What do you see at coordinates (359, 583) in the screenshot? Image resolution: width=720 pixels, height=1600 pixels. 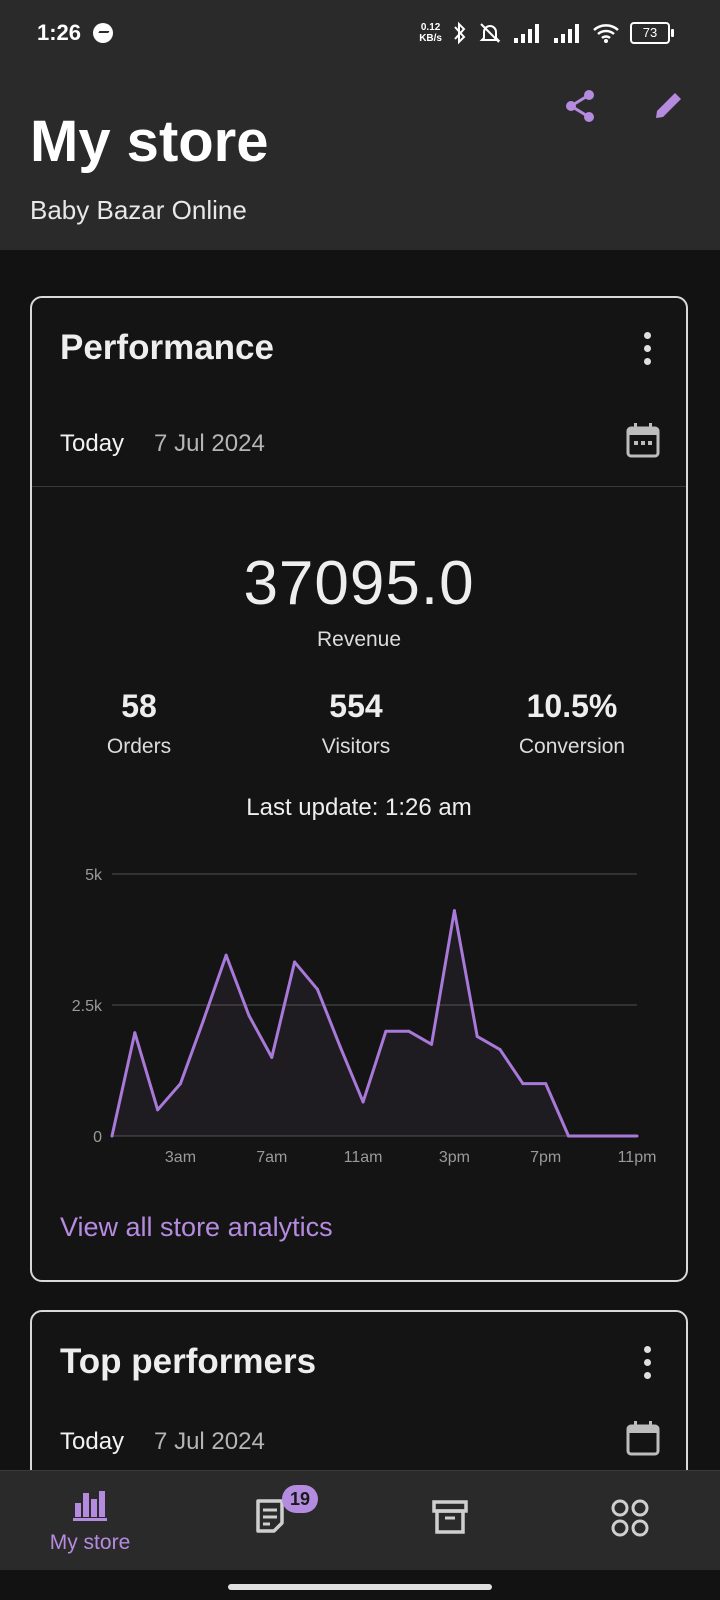 I see `revenue-value: 37095.0` at bounding box center [359, 583].